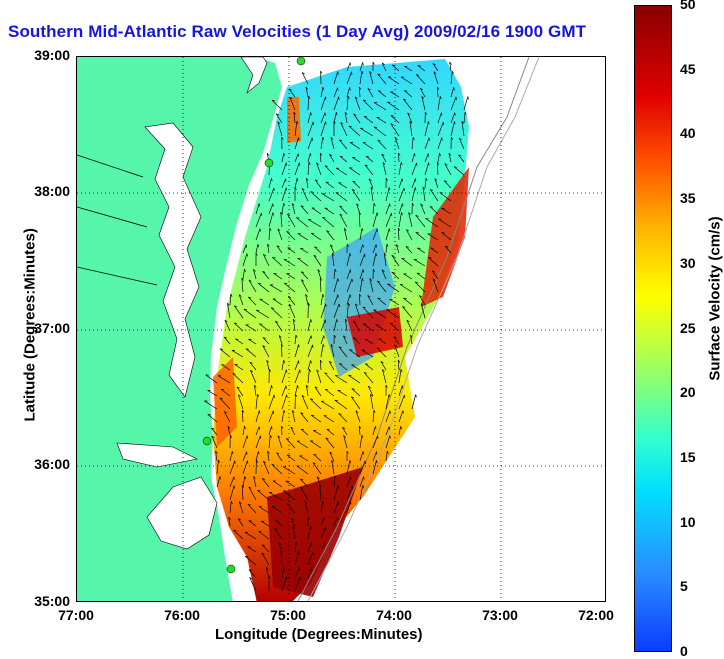  I want to click on colorbar-tick-label: 15, so click(688, 456).